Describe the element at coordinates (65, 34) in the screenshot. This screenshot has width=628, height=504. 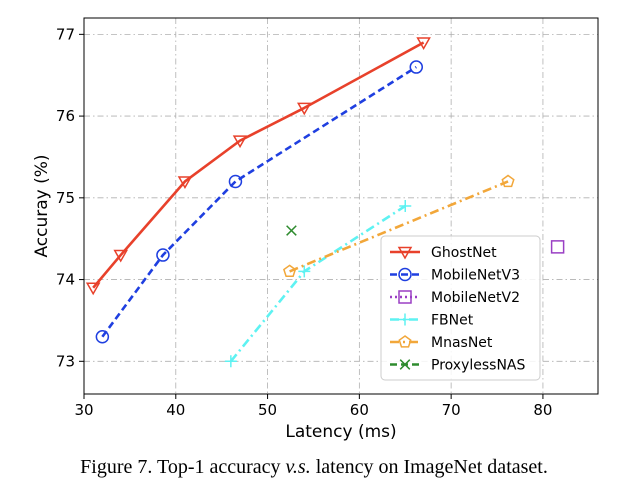
I see `y-tick-label: 77` at that location.